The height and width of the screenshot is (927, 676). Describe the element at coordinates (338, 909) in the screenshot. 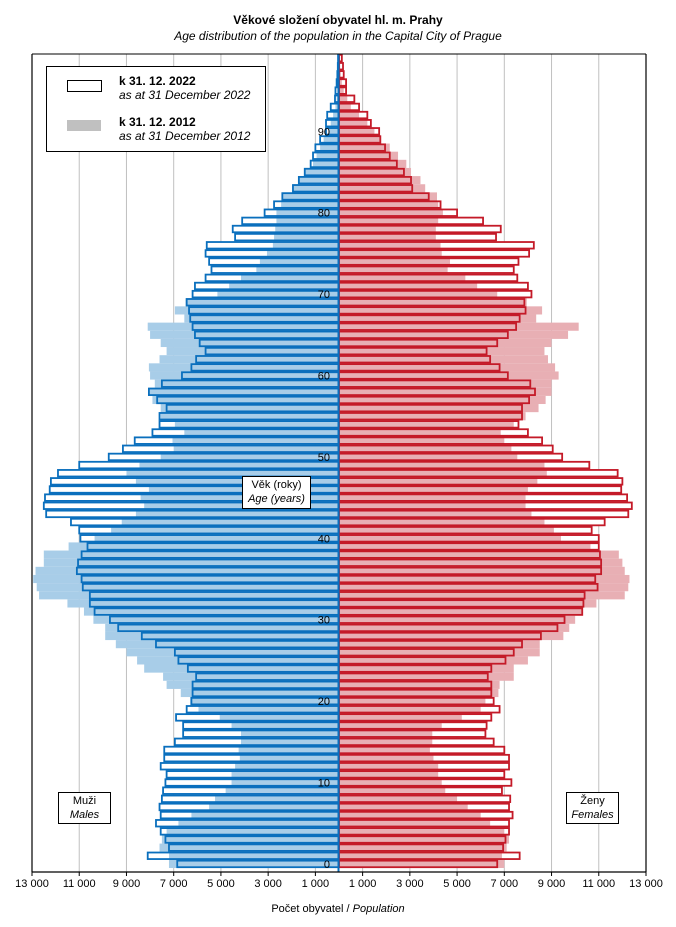

I see `x-axis-title: Počet obyvatel / Population` at that location.